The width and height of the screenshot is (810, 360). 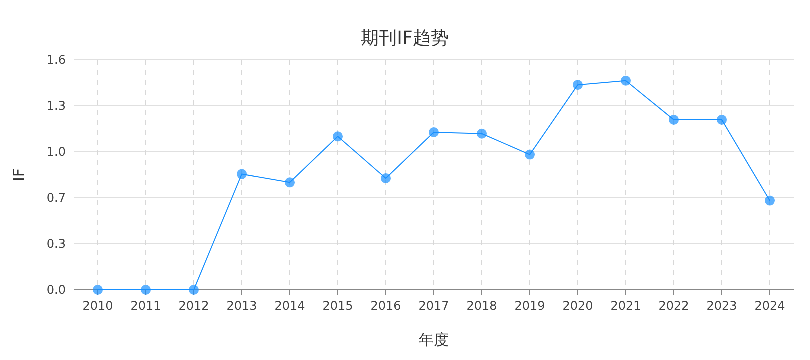 What do you see at coordinates (530, 306) in the screenshot?
I see `x-tick-label: 2019` at bounding box center [530, 306].